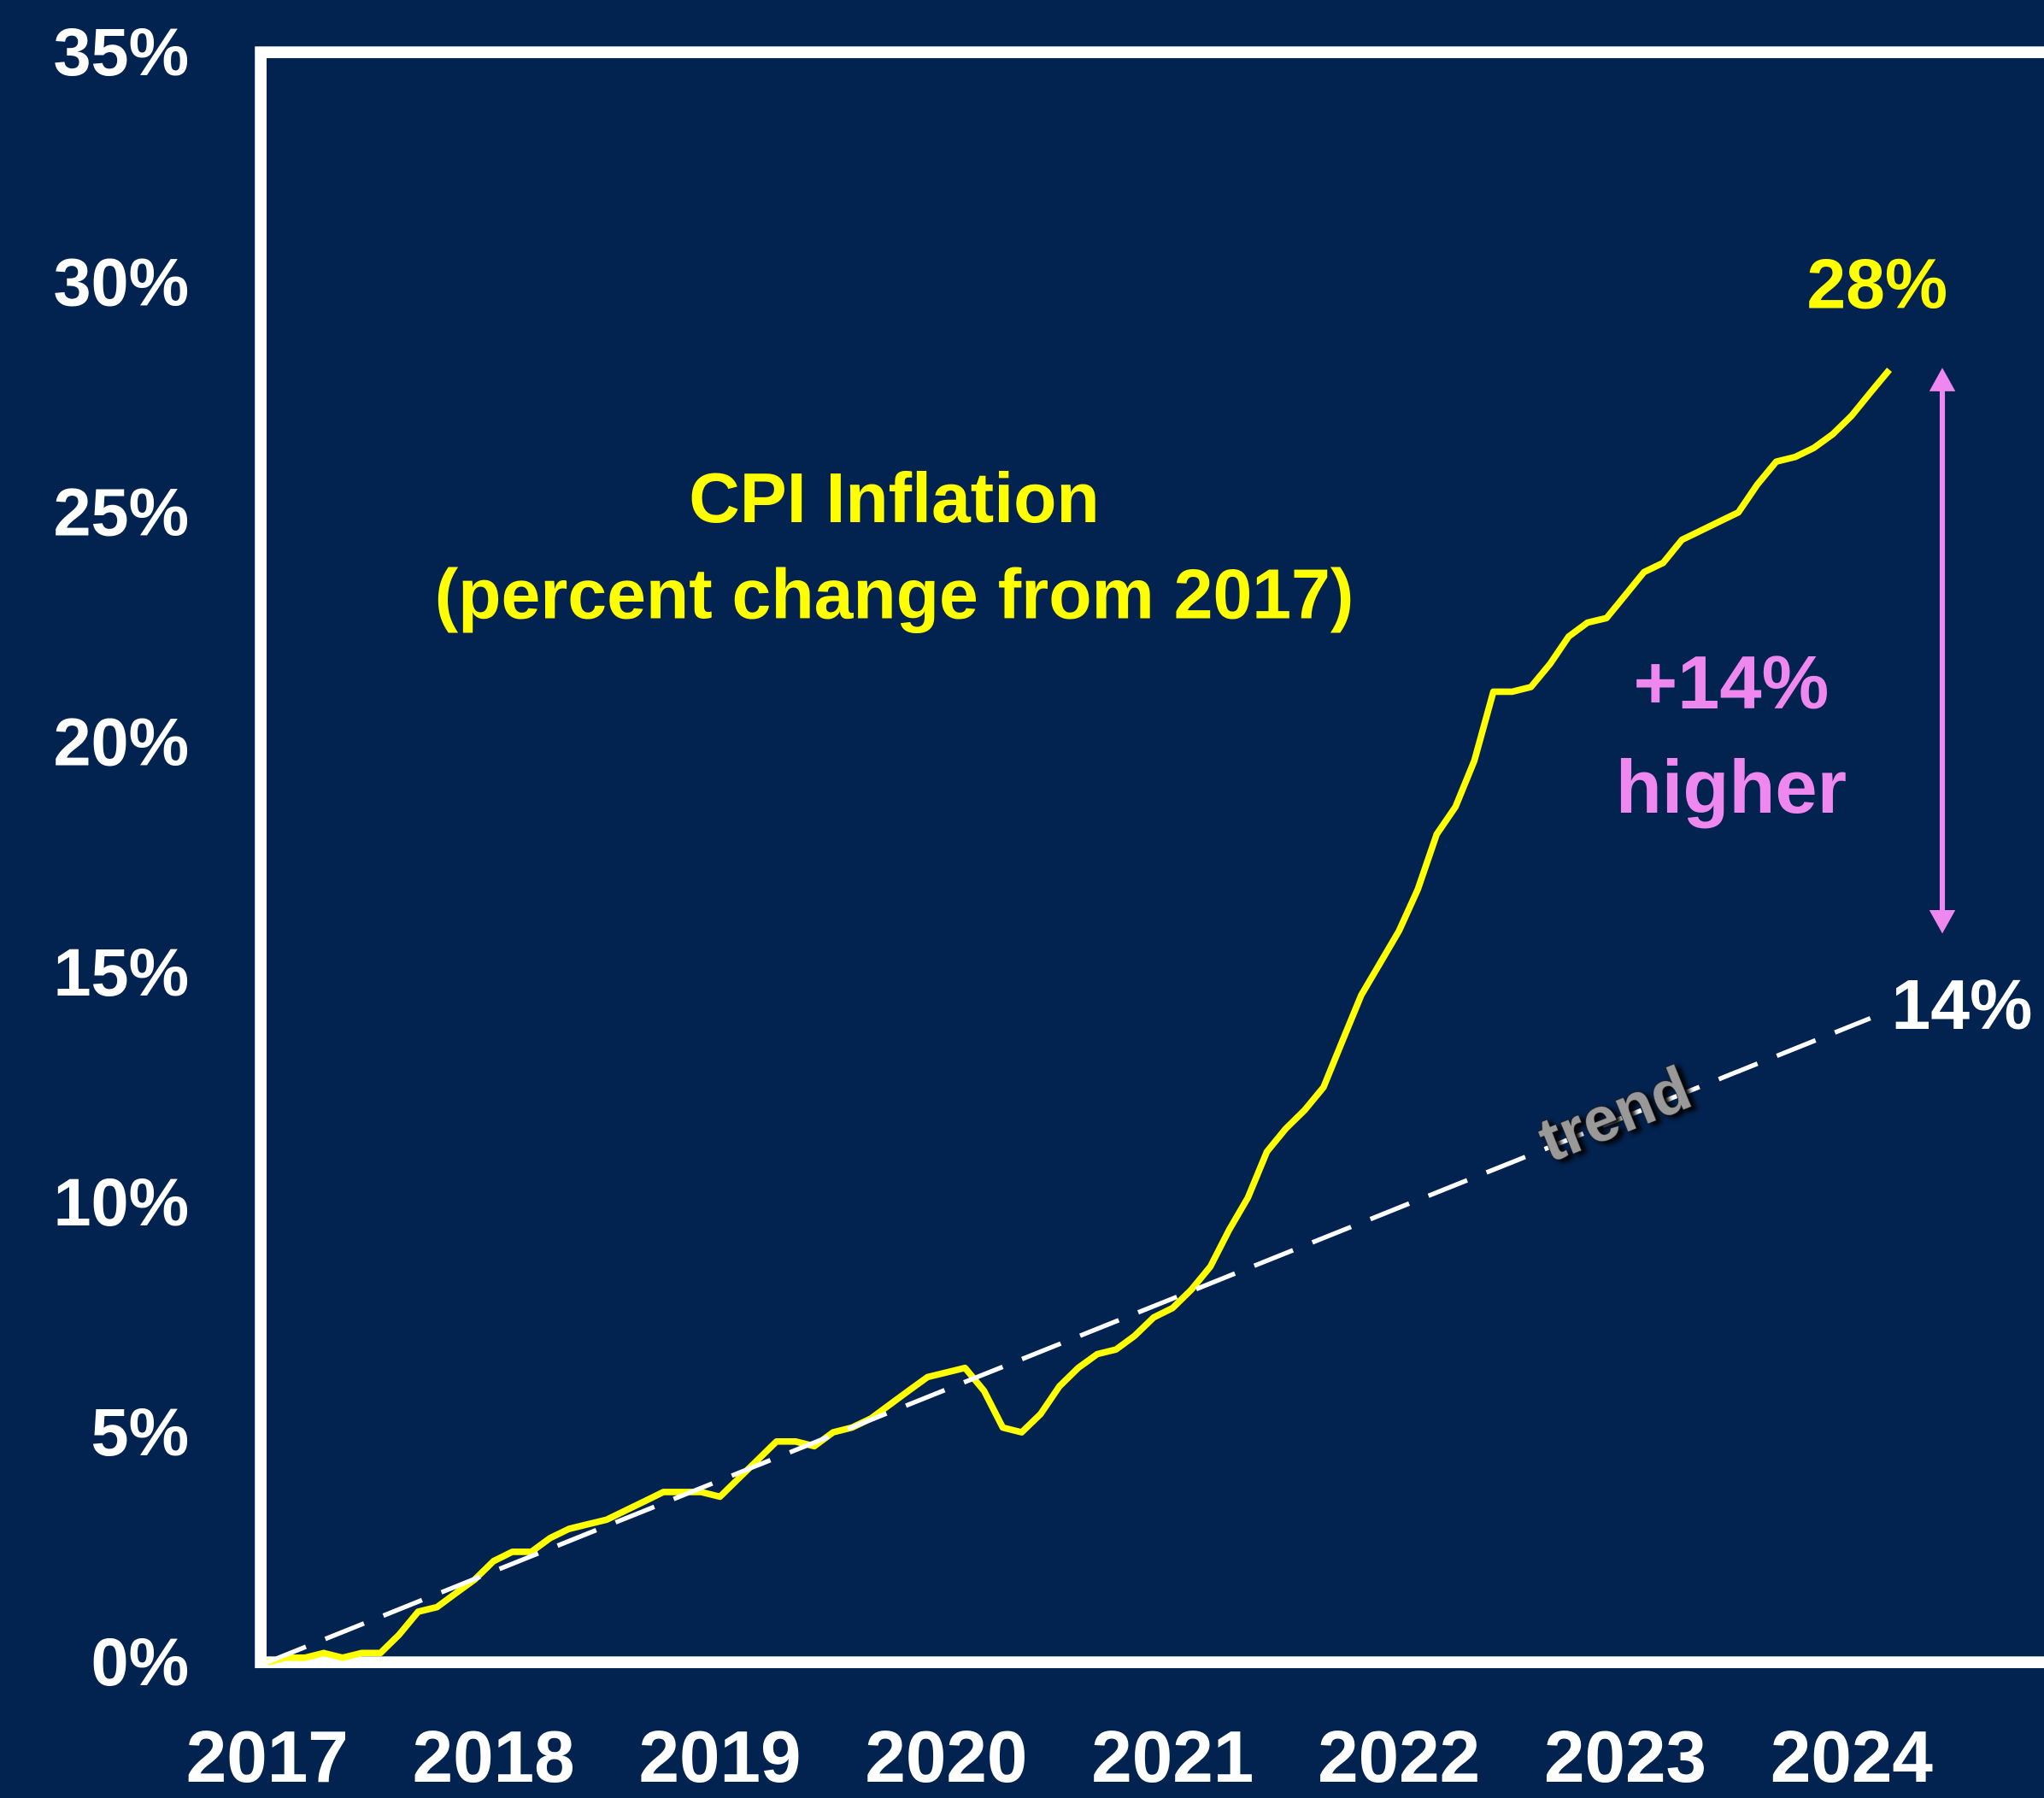  What do you see at coordinates (894, 594) in the screenshot?
I see `chart-subtitle: (percent change from 2017)` at bounding box center [894, 594].